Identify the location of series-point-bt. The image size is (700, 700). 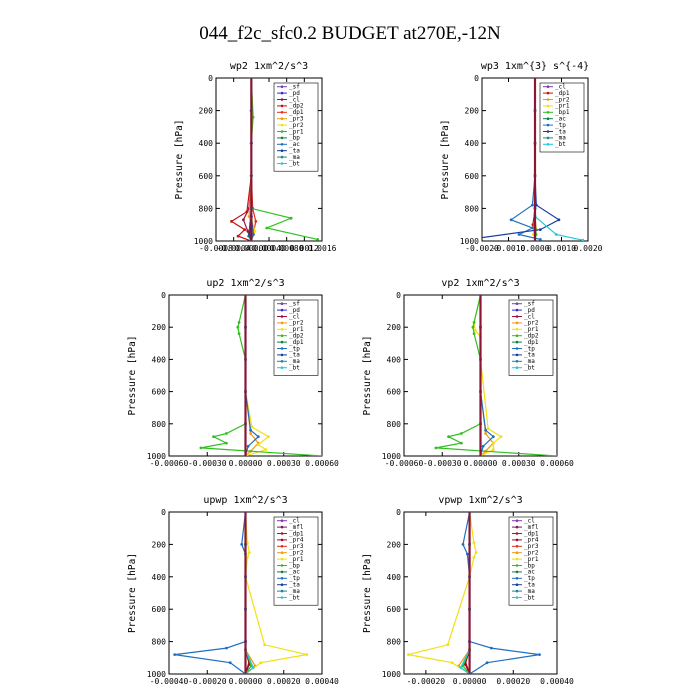
(253, 667).